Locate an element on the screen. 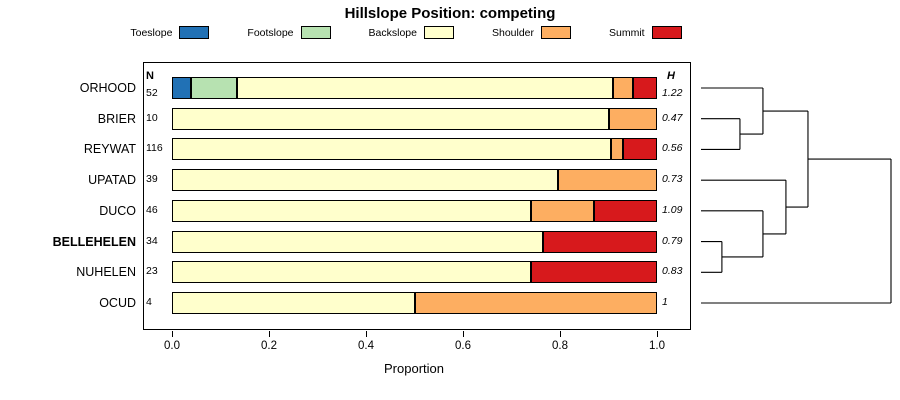  x-tick-label: 0.8 is located at coordinates (560, 346).